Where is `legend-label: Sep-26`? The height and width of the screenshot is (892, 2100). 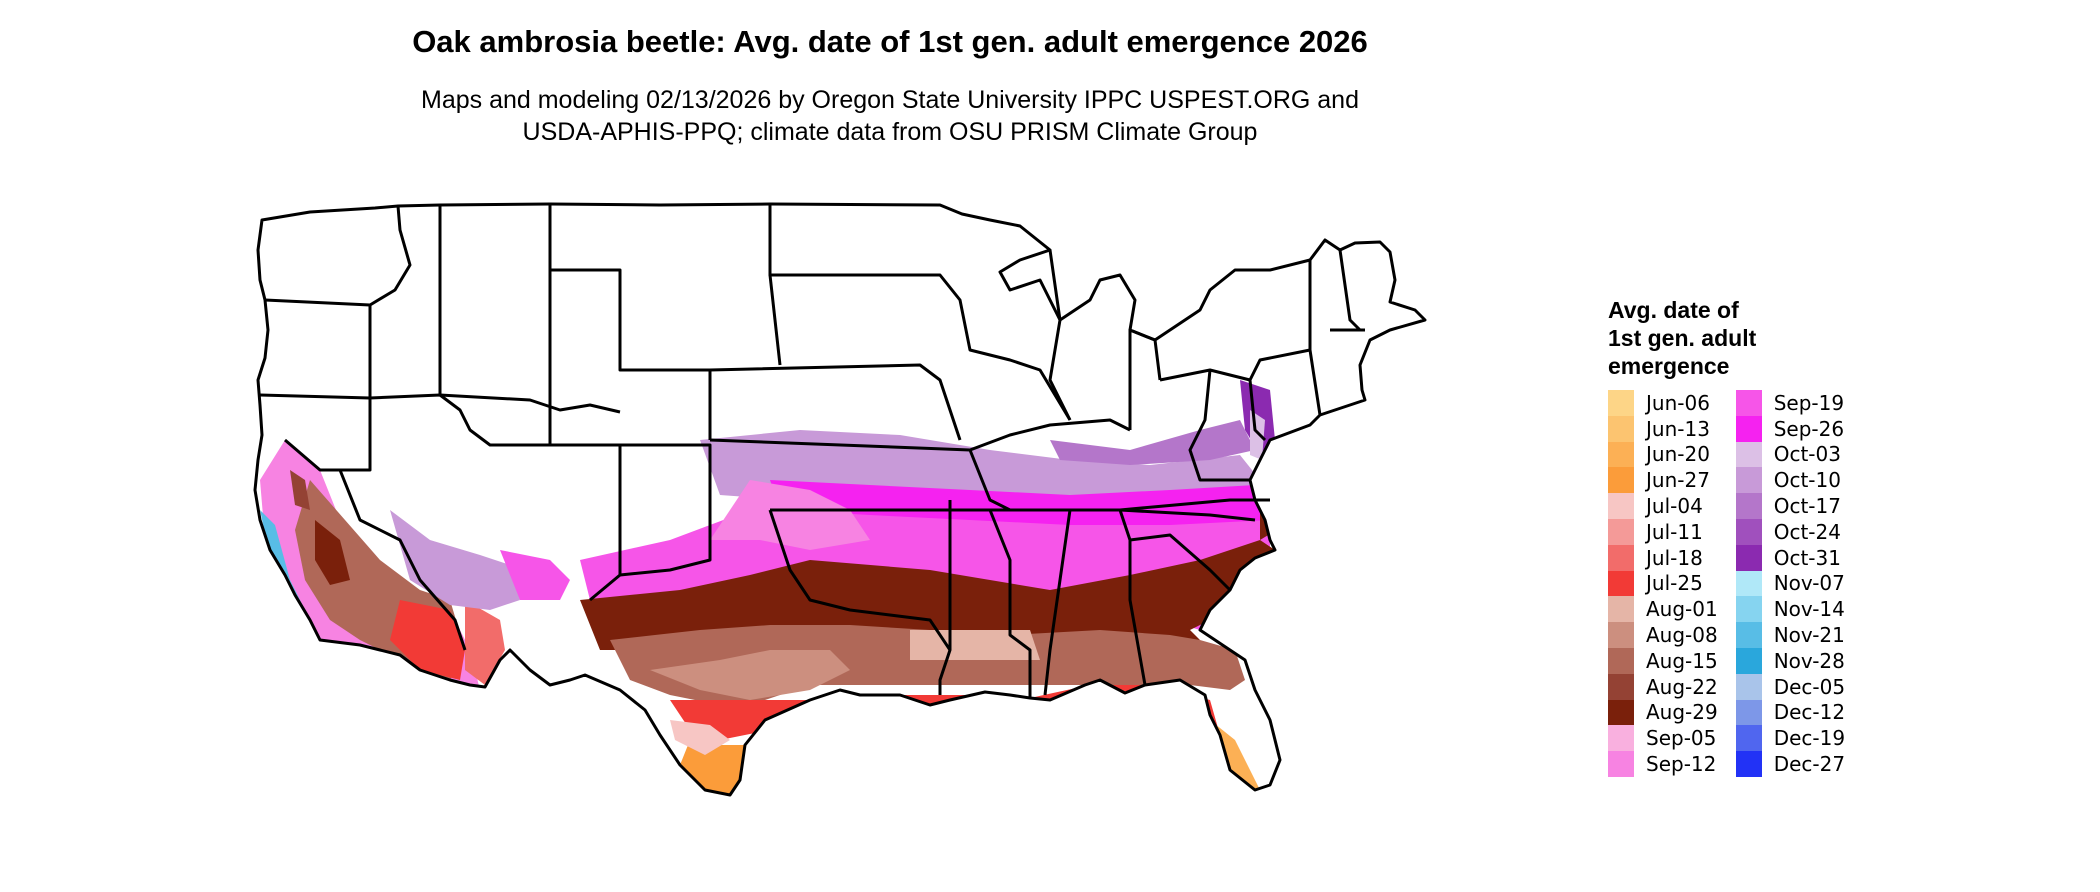
legend-label: Sep-26 is located at coordinates (1809, 428).